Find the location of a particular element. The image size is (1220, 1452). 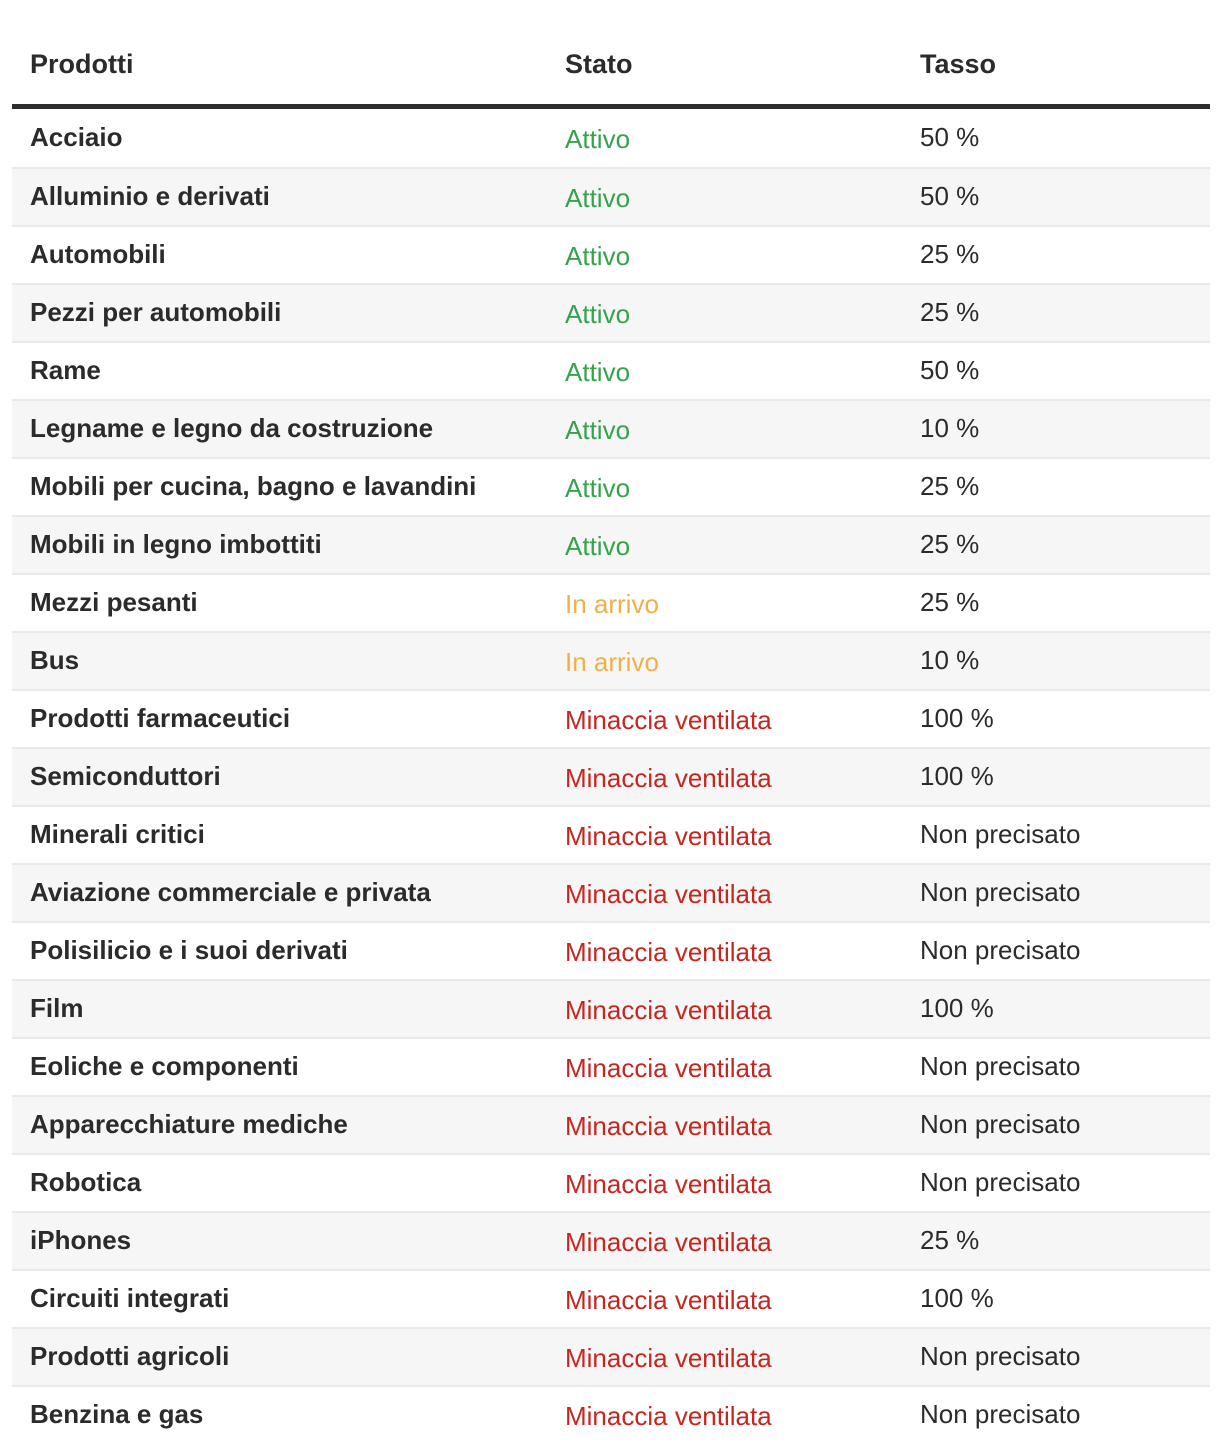

product-name: Prodotti agricoli is located at coordinates (130, 1356).